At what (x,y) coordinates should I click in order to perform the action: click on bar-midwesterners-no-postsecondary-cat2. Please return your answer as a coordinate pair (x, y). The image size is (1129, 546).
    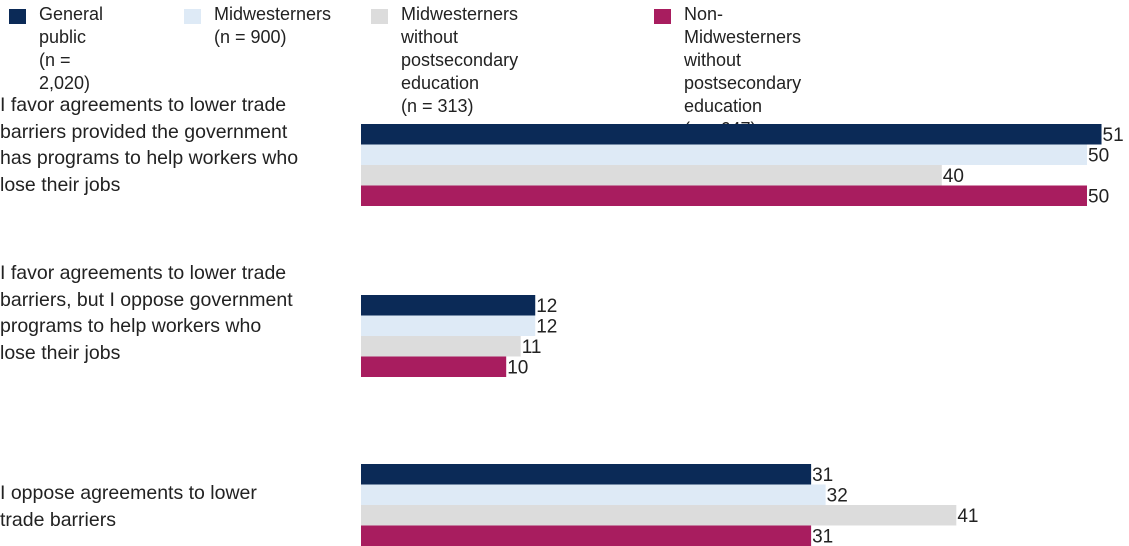
    Looking at the image, I should click on (441, 346).